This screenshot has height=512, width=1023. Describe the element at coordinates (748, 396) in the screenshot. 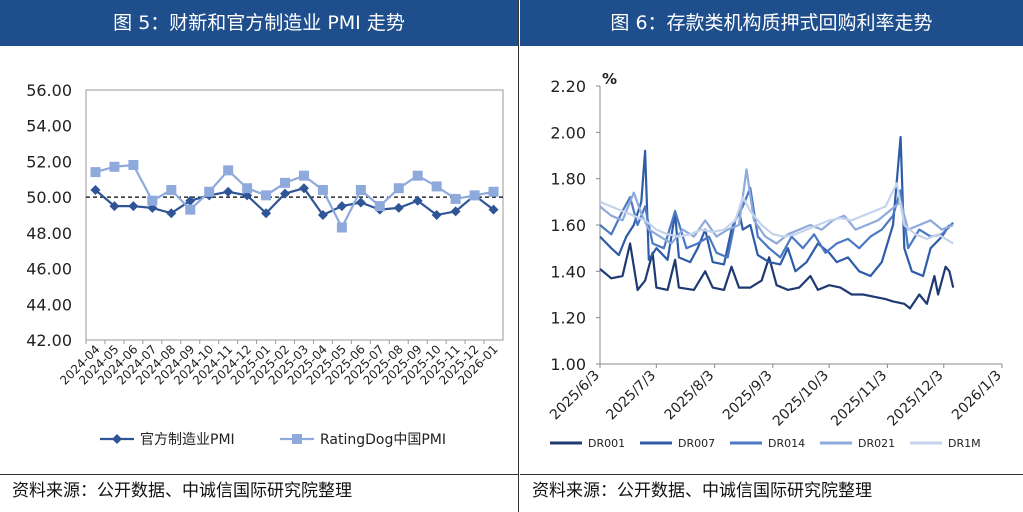

I see `repo-x-tick-label: 2025/9/3` at that location.